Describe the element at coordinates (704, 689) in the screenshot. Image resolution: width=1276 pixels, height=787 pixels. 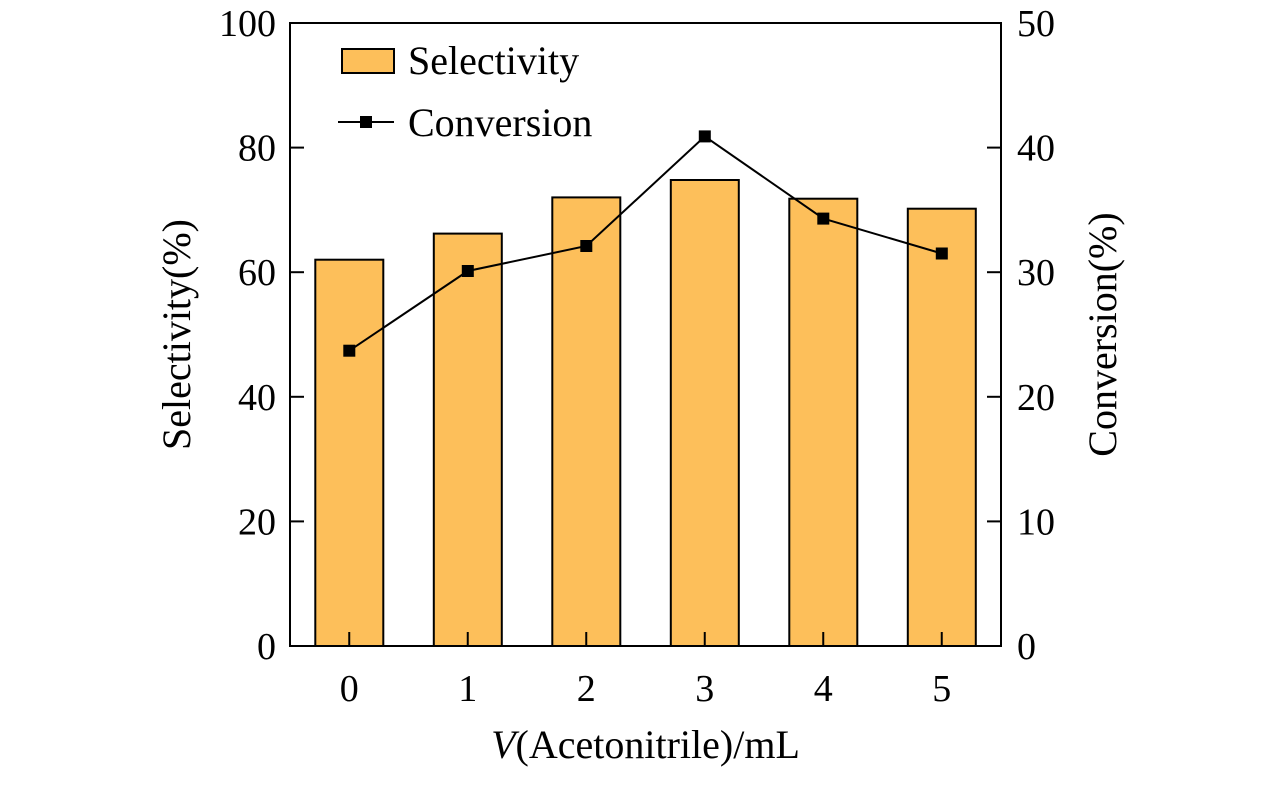
I see `x-tick-label-3: 3` at that location.